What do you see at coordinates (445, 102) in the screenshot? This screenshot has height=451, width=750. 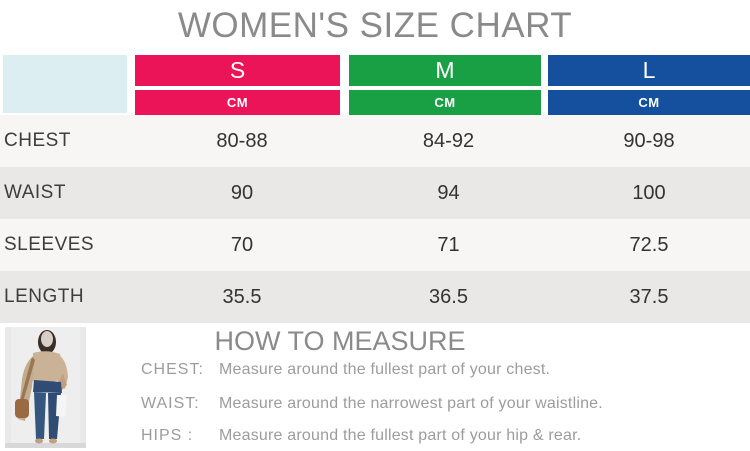 I see `unit-header-m: CM` at bounding box center [445, 102].